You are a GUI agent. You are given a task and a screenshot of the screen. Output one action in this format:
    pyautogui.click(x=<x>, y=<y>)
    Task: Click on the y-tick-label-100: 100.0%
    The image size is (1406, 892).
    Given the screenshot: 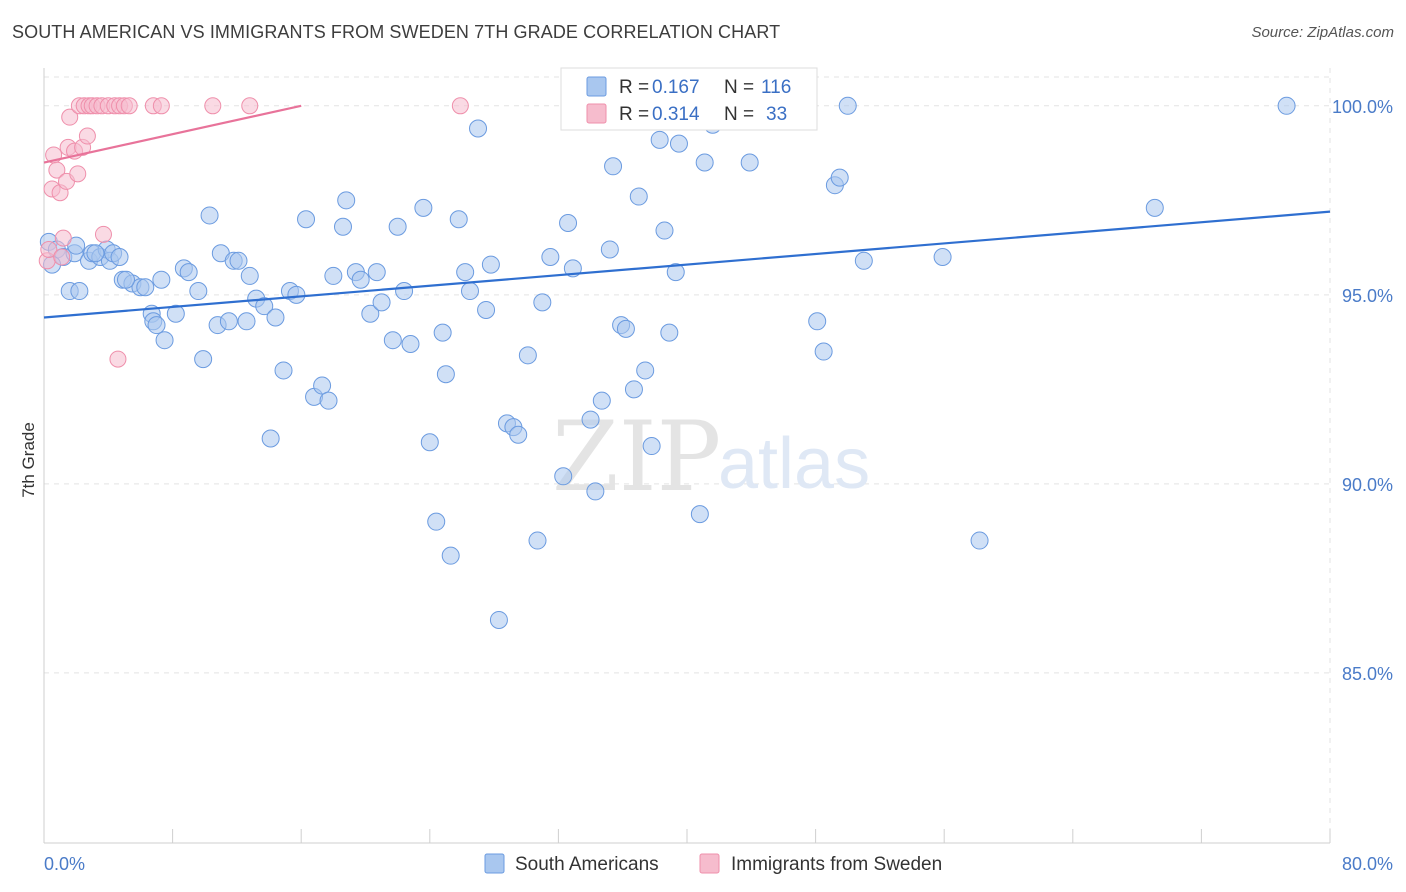 What is the action you would take?
    pyautogui.click(x=1362, y=107)
    